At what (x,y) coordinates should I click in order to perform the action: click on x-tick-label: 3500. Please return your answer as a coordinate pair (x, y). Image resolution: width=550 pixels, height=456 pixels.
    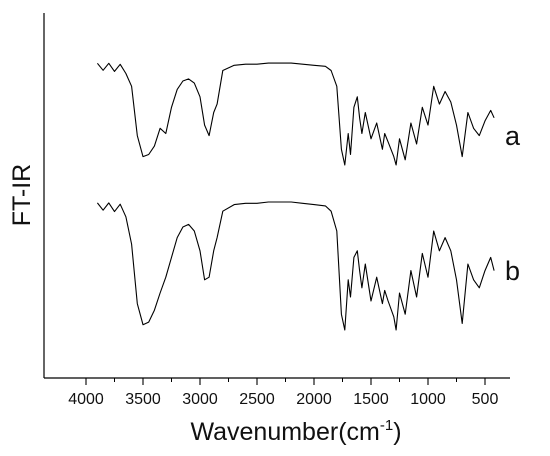
    Looking at the image, I should click on (143, 399).